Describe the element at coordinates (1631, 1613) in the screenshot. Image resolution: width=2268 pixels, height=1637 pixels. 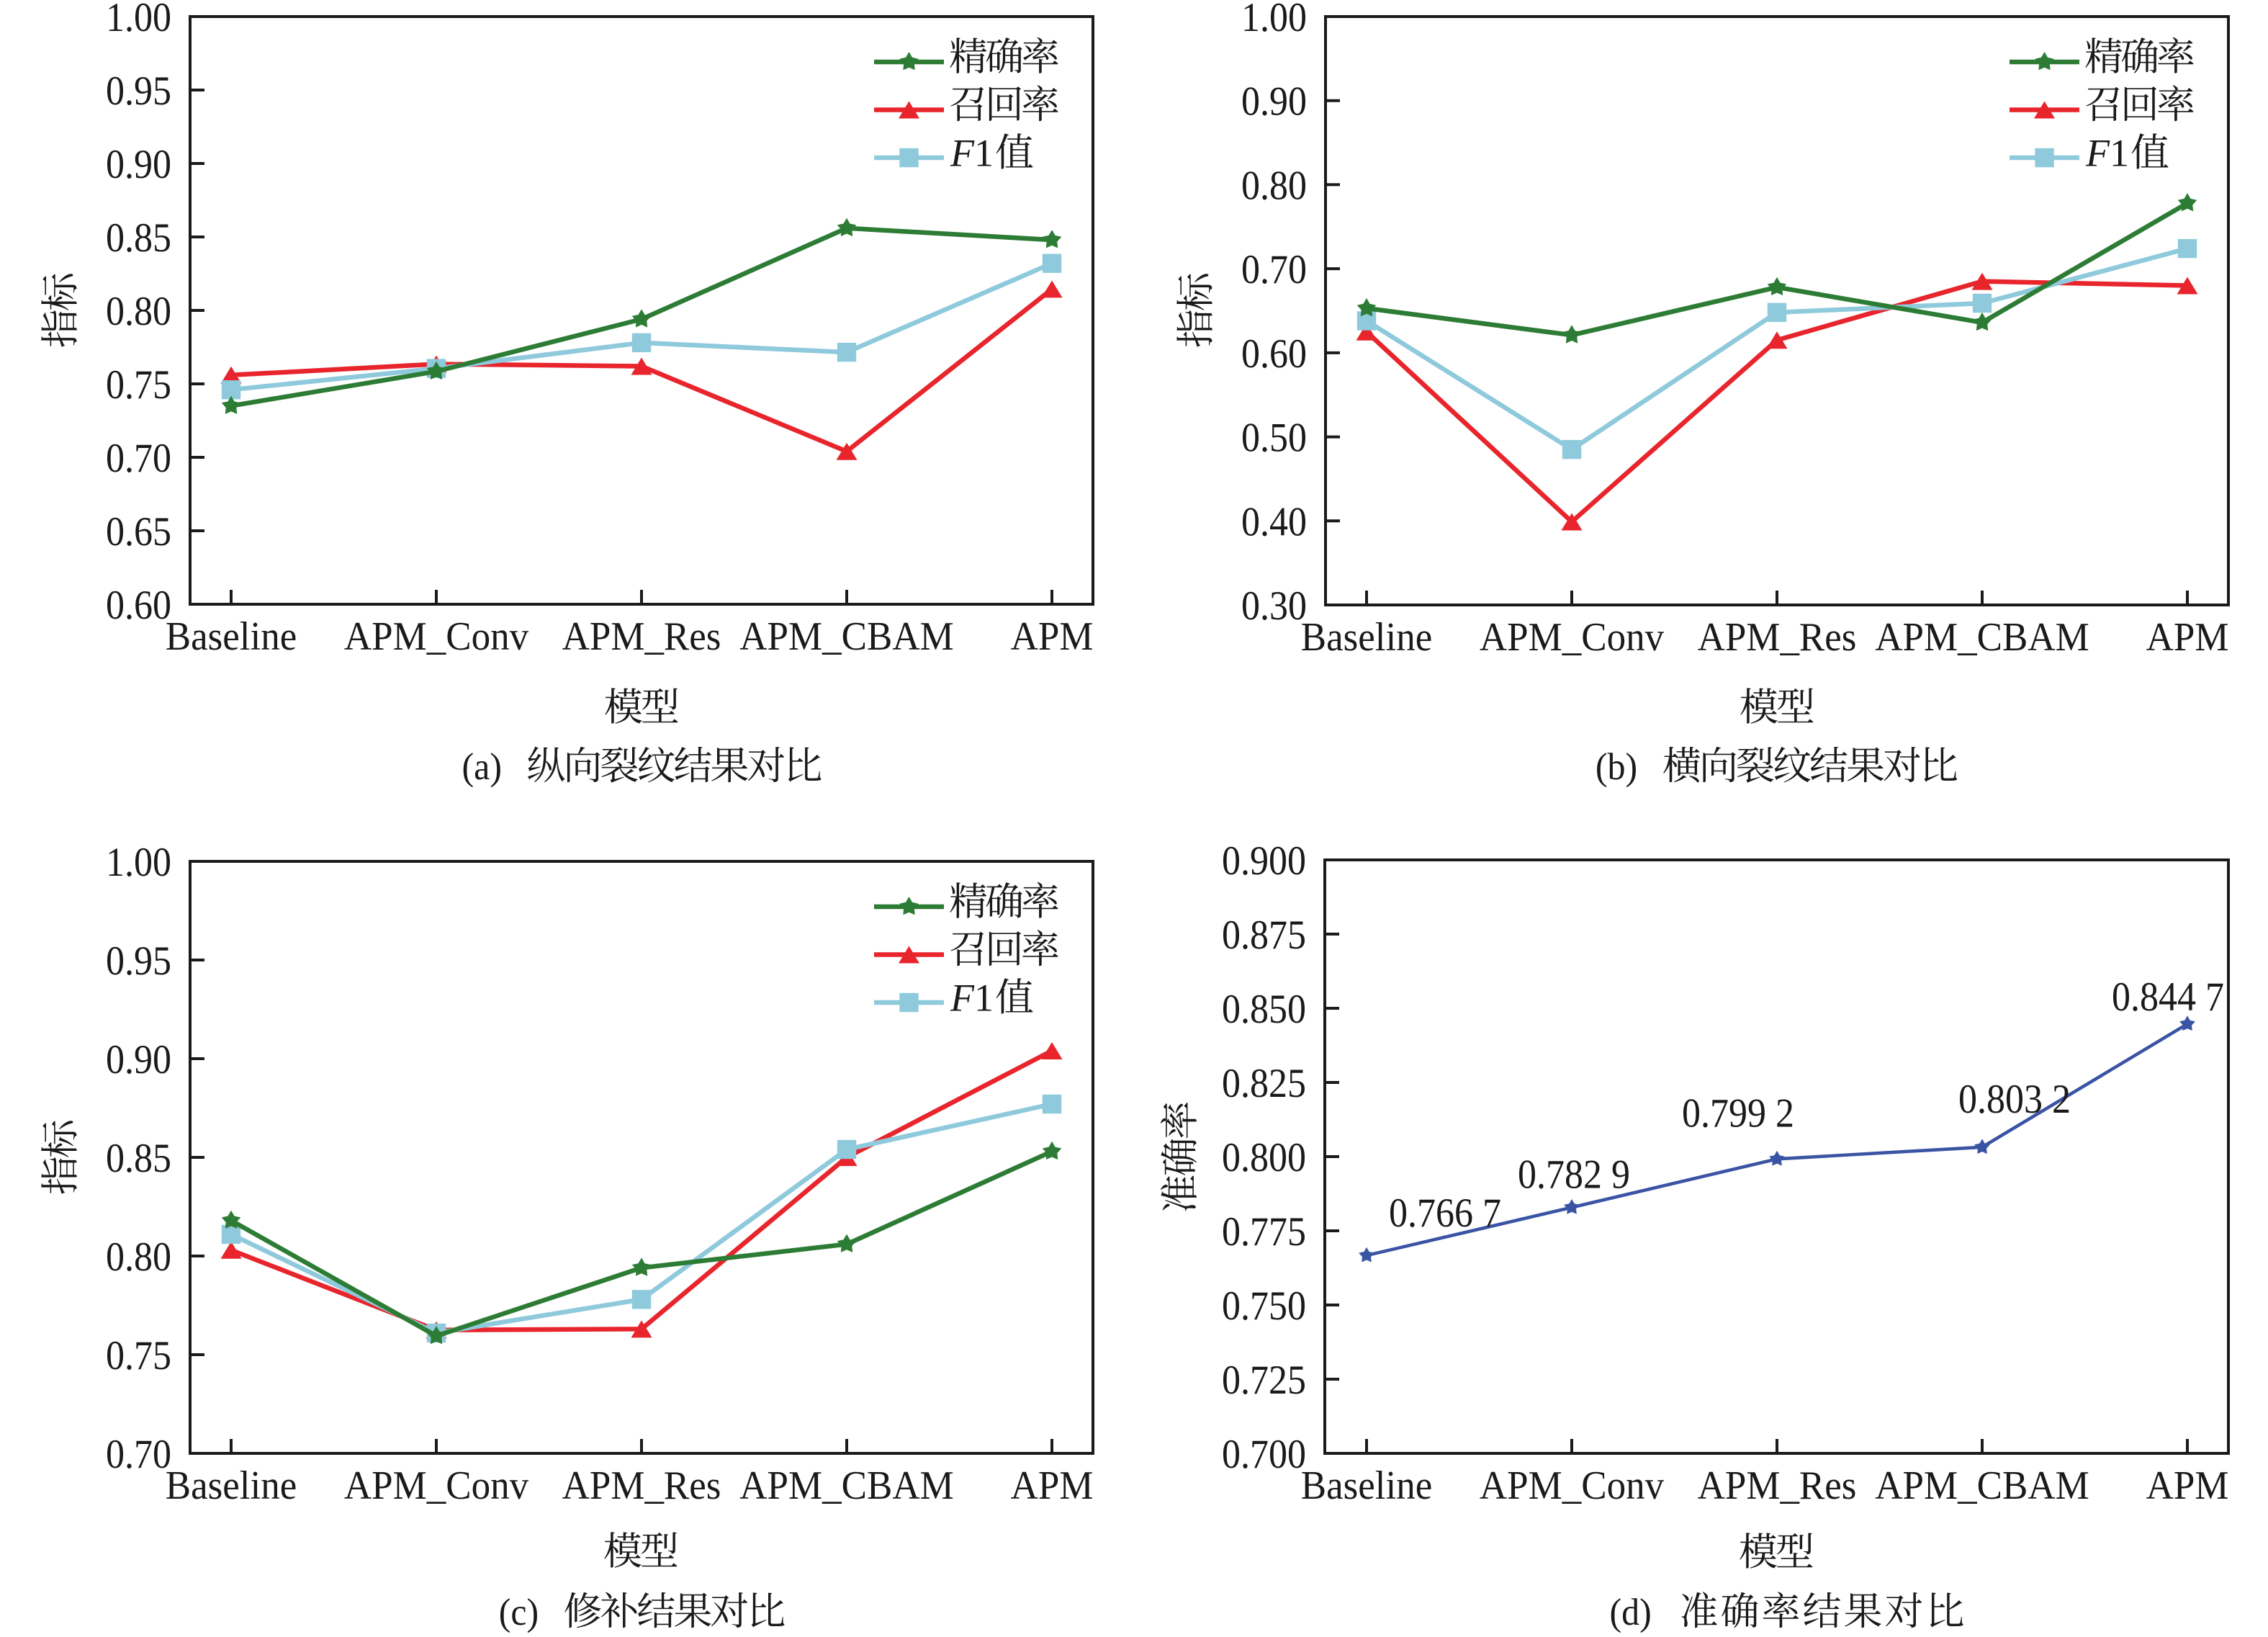
I see `svg-text: (d)` at that location.